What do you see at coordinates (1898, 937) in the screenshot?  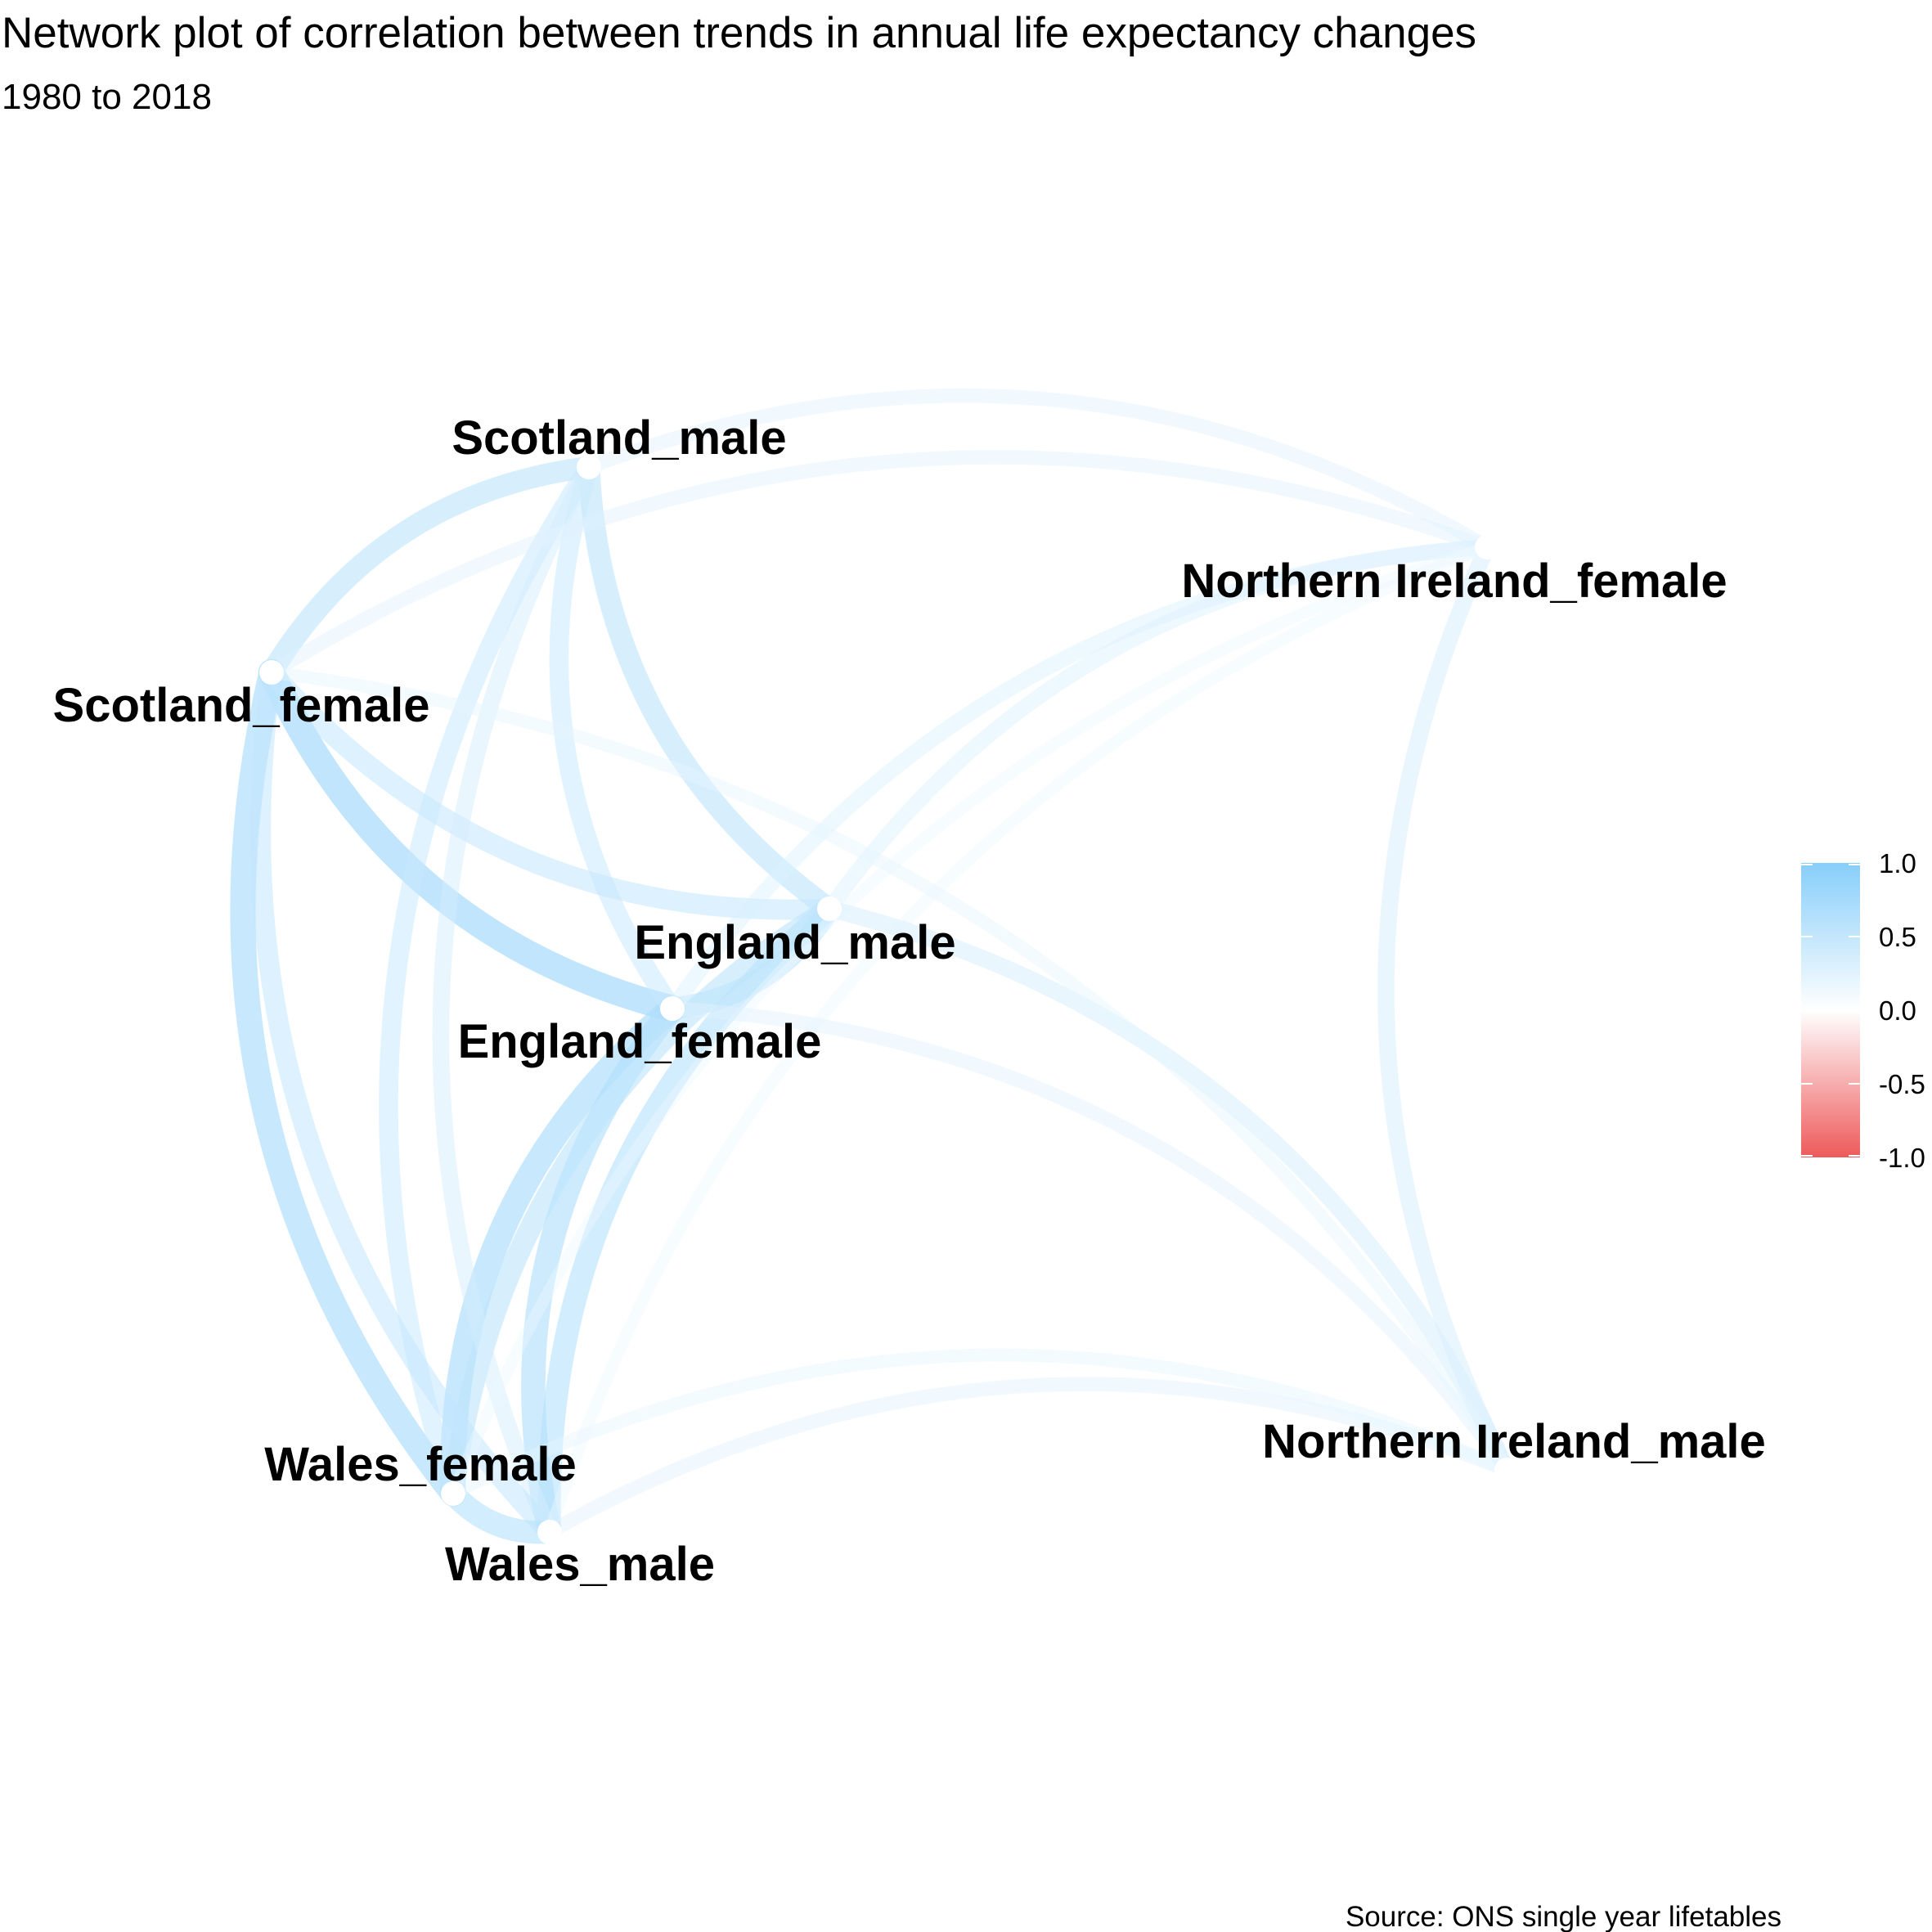 I see `legend-tick-label: 0.5` at bounding box center [1898, 937].